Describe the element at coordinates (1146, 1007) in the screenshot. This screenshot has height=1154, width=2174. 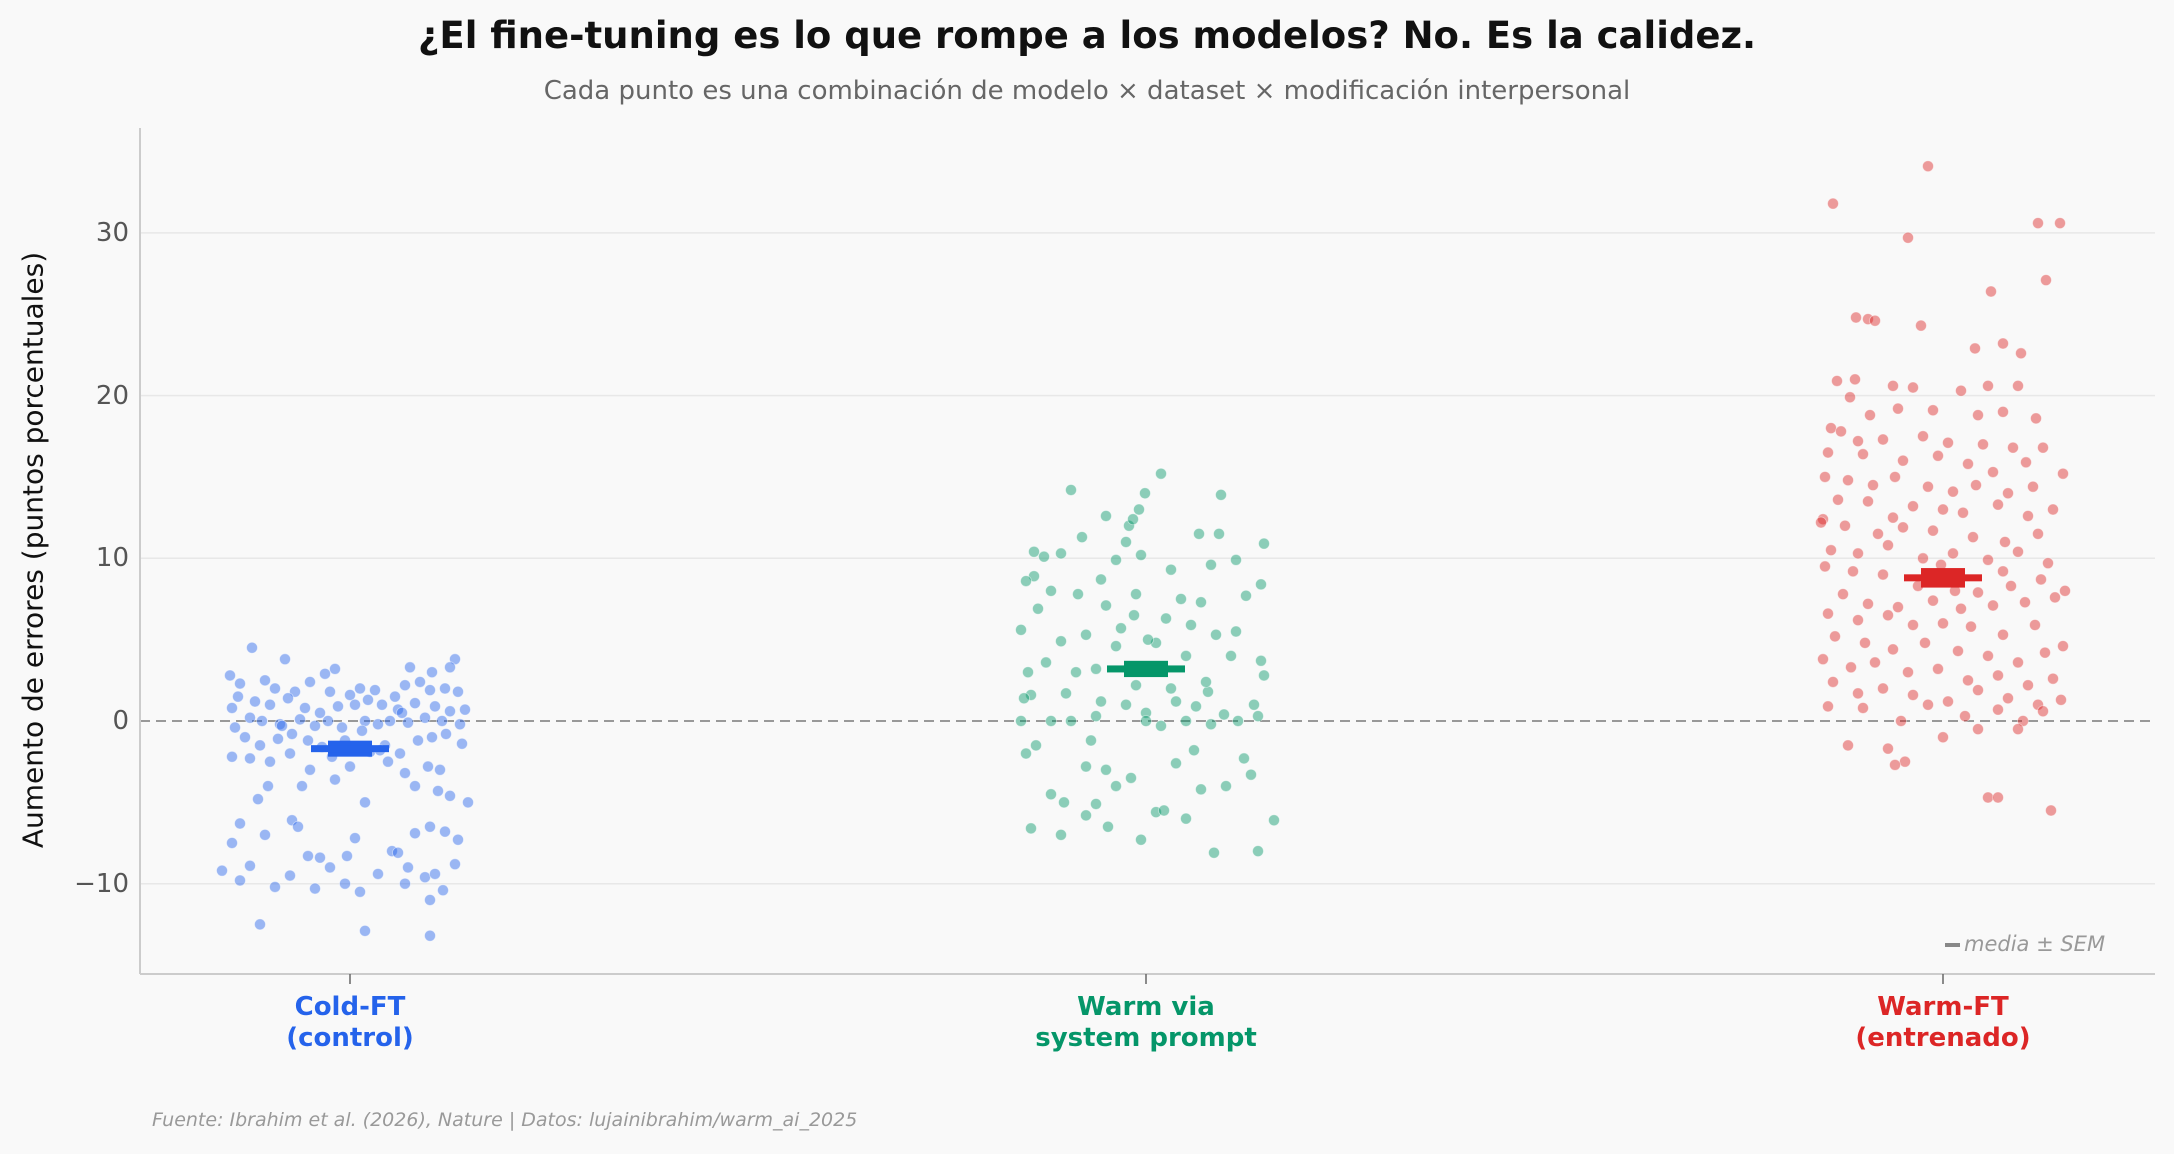
I see `x-category-label-line: Warm via` at that location.